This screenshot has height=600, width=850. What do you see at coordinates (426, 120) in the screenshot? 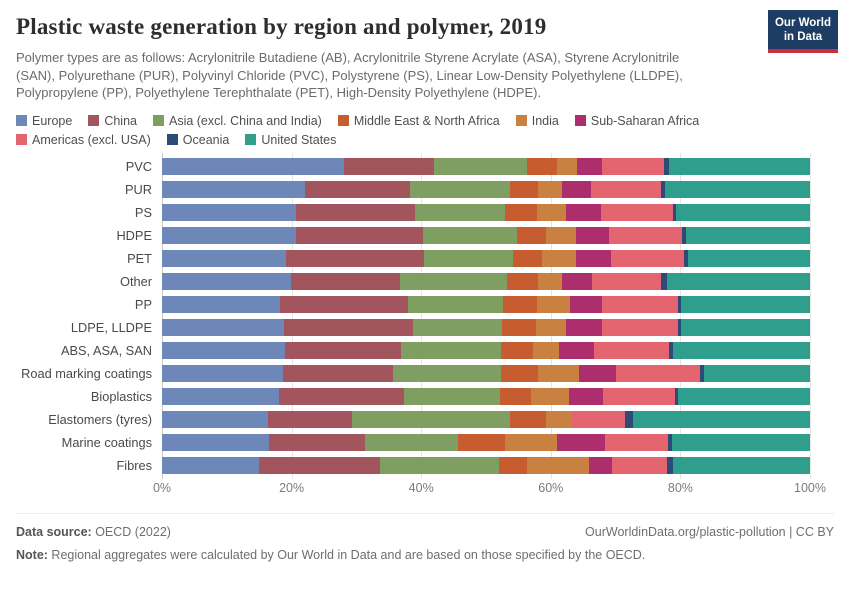
I see `legend-label: Middle East & North Africa` at bounding box center [426, 120].